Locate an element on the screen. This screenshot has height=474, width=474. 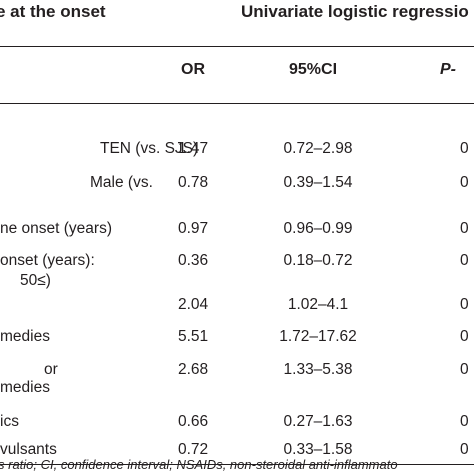
row-label: onset (years): is located at coordinates (47, 260).